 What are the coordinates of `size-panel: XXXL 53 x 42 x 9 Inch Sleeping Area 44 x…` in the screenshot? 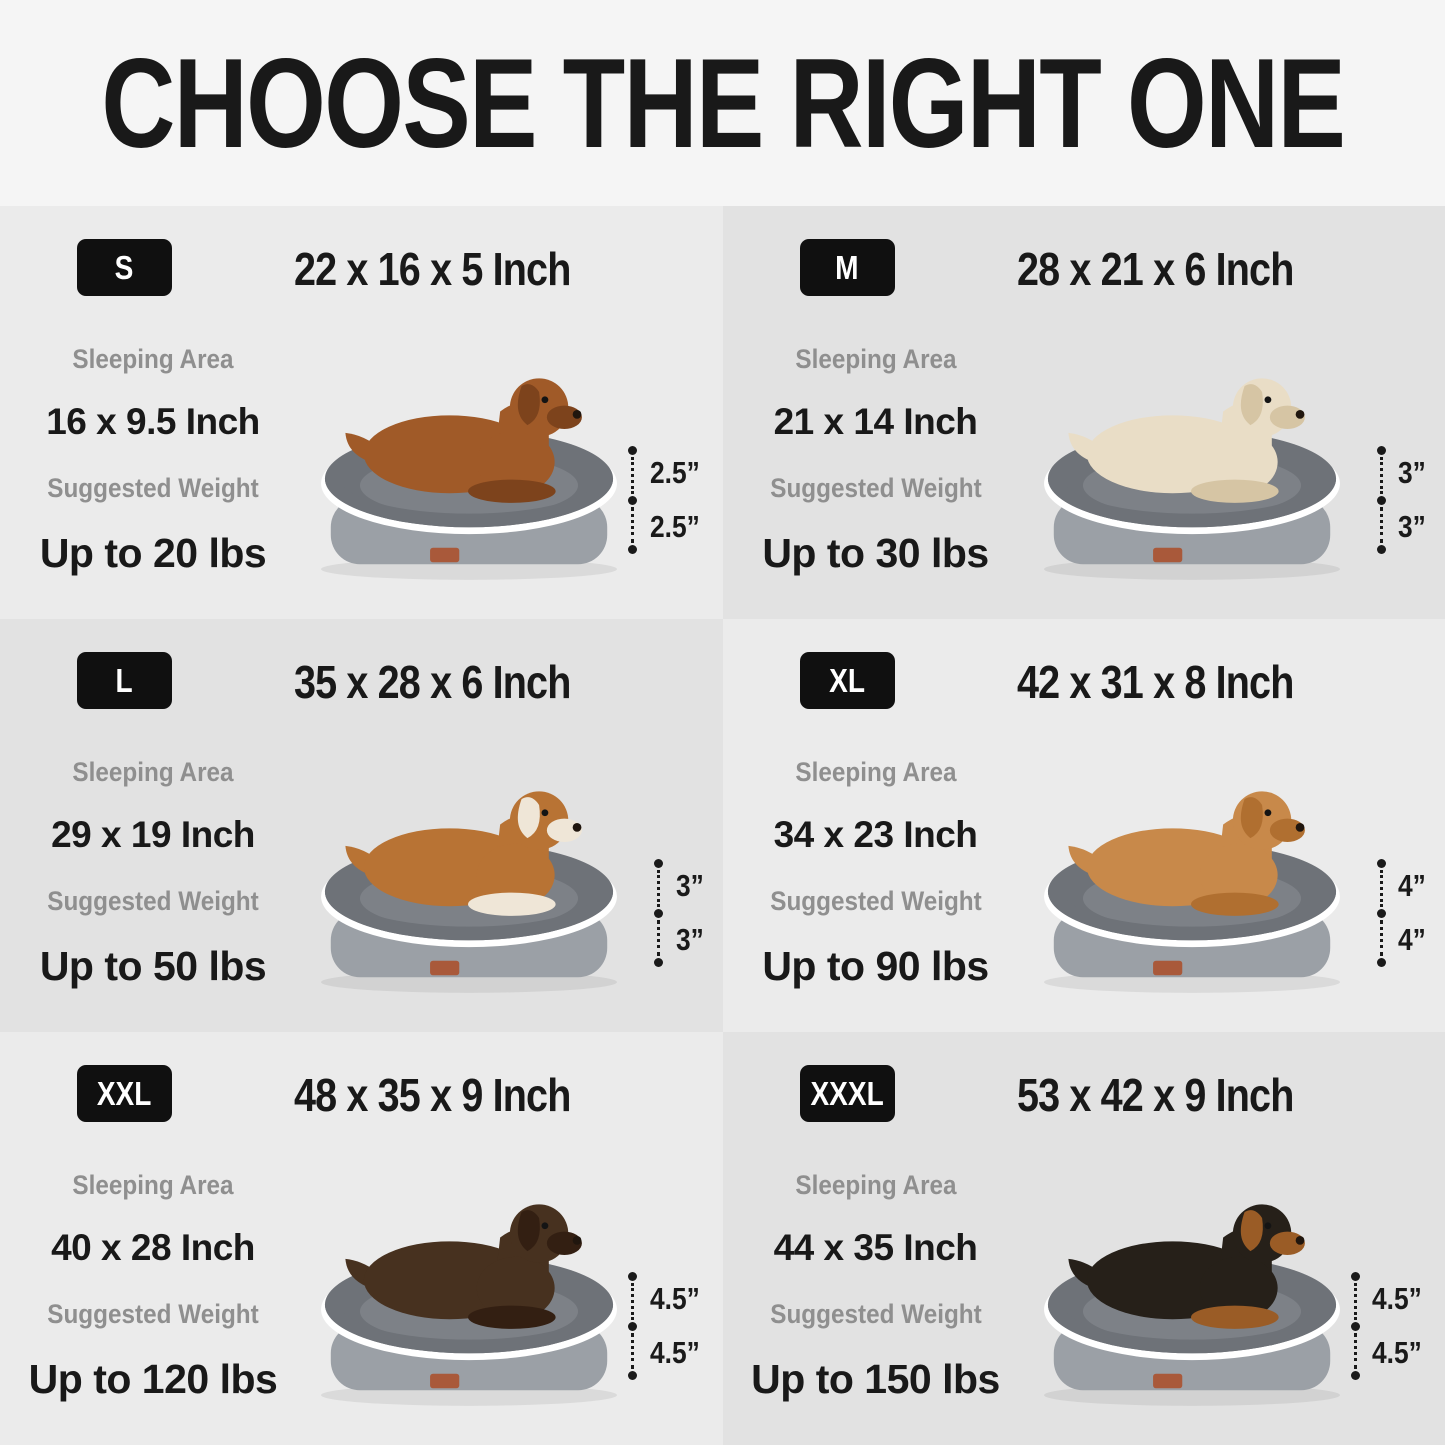 It's located at (1083, 1238).